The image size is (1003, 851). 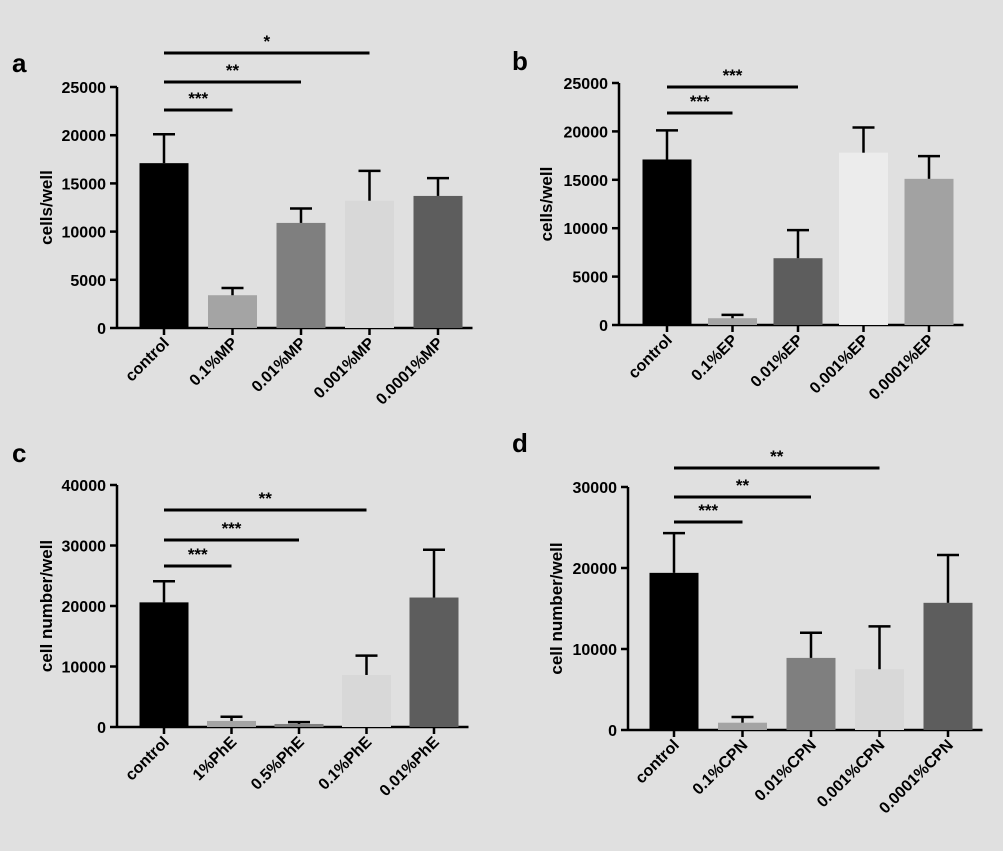 I want to click on bar-0.01%EP, so click(x=798, y=291).